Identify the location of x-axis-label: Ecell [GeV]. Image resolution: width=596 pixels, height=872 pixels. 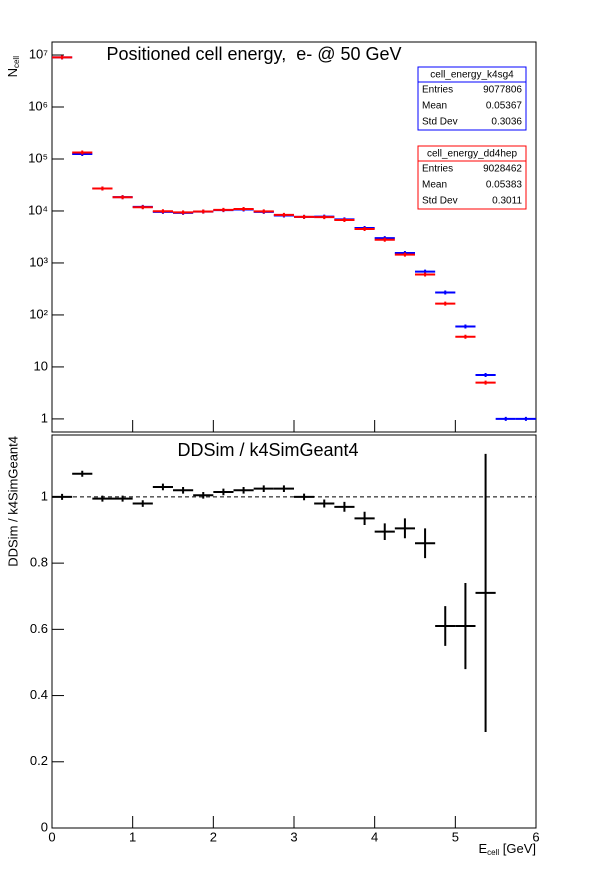
(507, 849).